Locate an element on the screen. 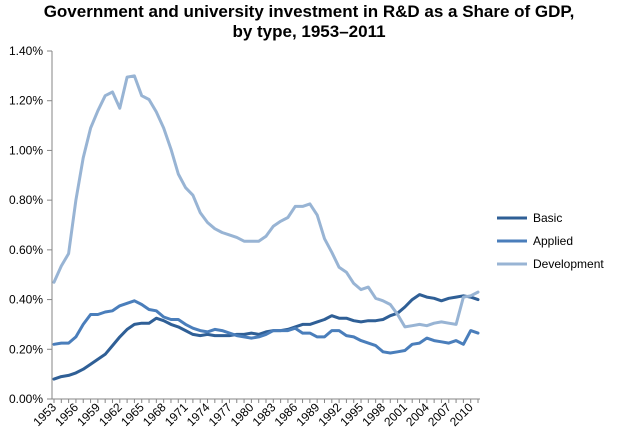 The width and height of the screenshot is (618, 440). x-tick-label: 1992 is located at coordinates (329, 414).